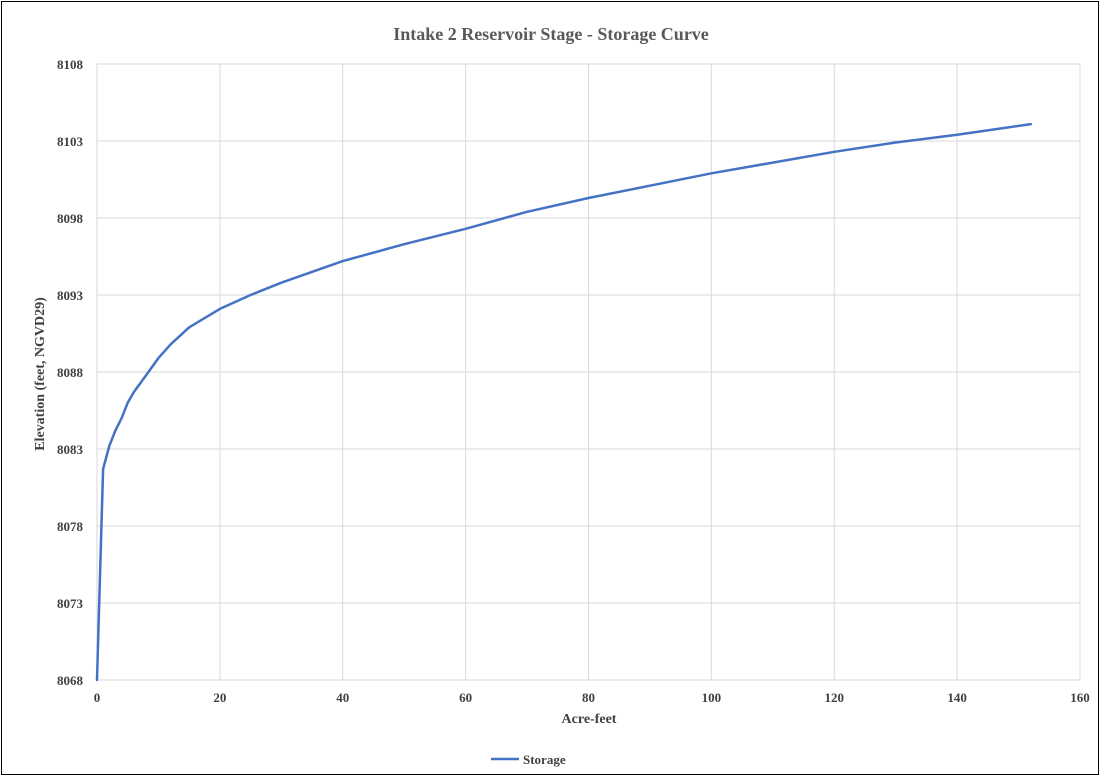  What do you see at coordinates (835, 697) in the screenshot?
I see `x-tick-label: 120` at bounding box center [835, 697].